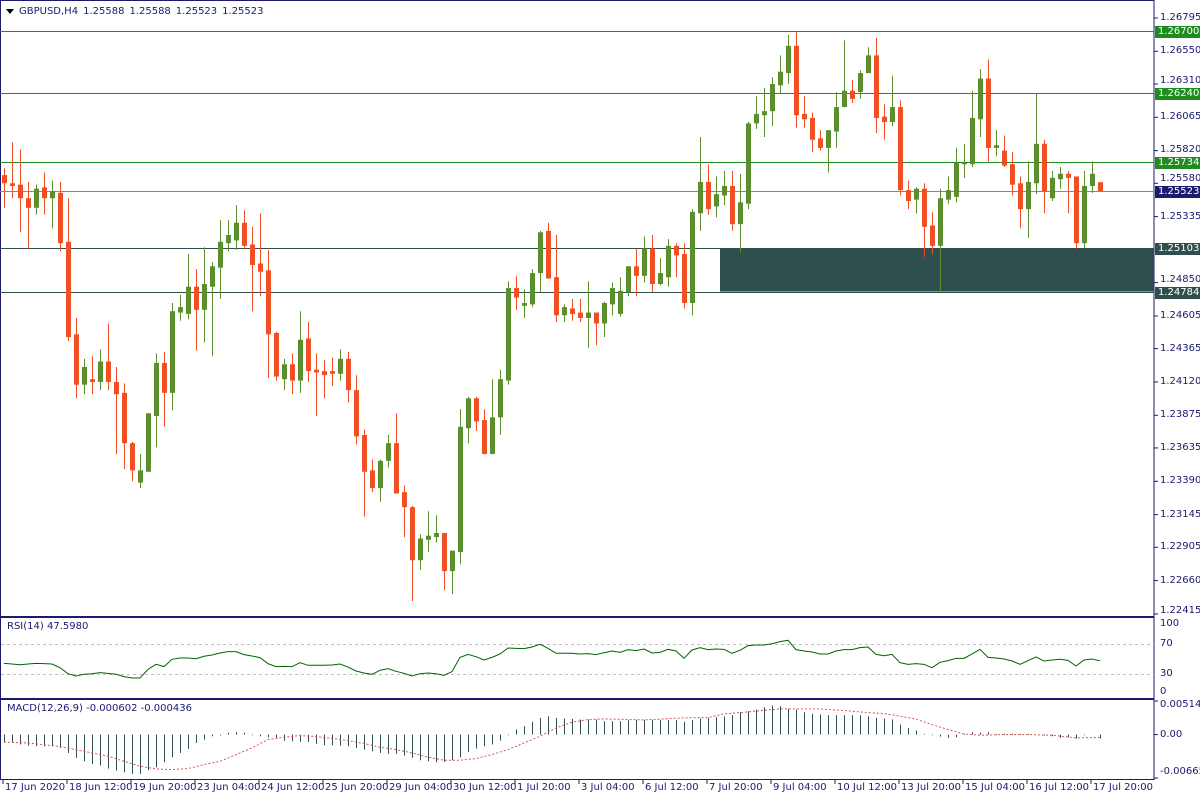 The height and width of the screenshot is (800, 1200). What do you see at coordinates (552, 659) in the screenshot?
I see `rsi-line` at bounding box center [552, 659].